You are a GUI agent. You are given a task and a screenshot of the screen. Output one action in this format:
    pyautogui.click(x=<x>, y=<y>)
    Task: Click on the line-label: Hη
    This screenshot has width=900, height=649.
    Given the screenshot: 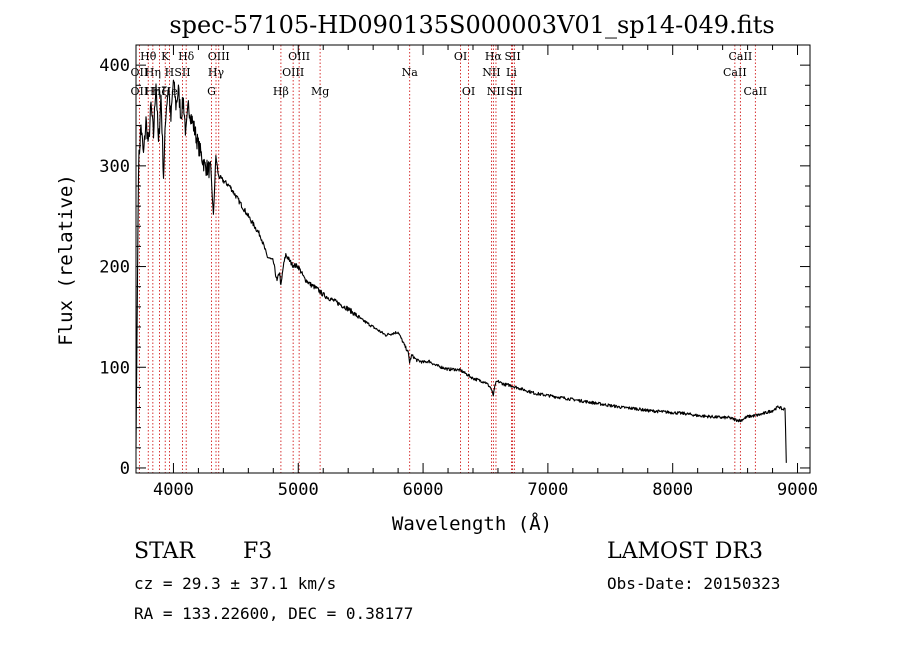 What is the action you would take?
    pyautogui.click(x=153, y=72)
    